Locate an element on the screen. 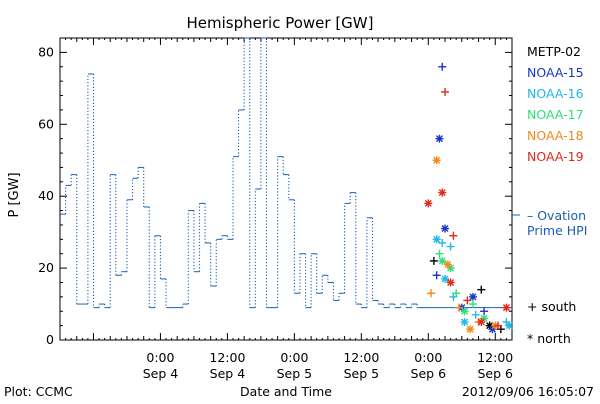  y-tick-label: 80 is located at coordinates (46, 51).